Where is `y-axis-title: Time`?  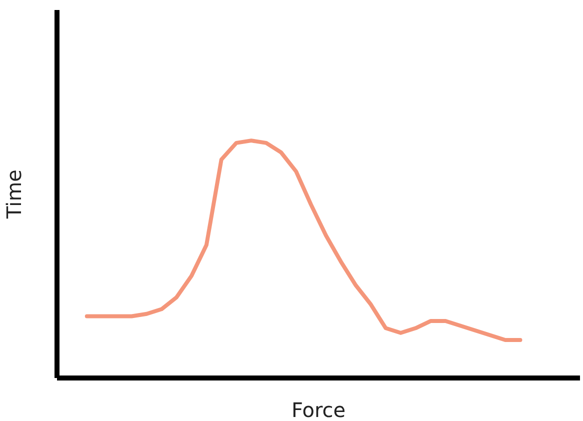 y-axis-title: Time is located at coordinates (14, 195).